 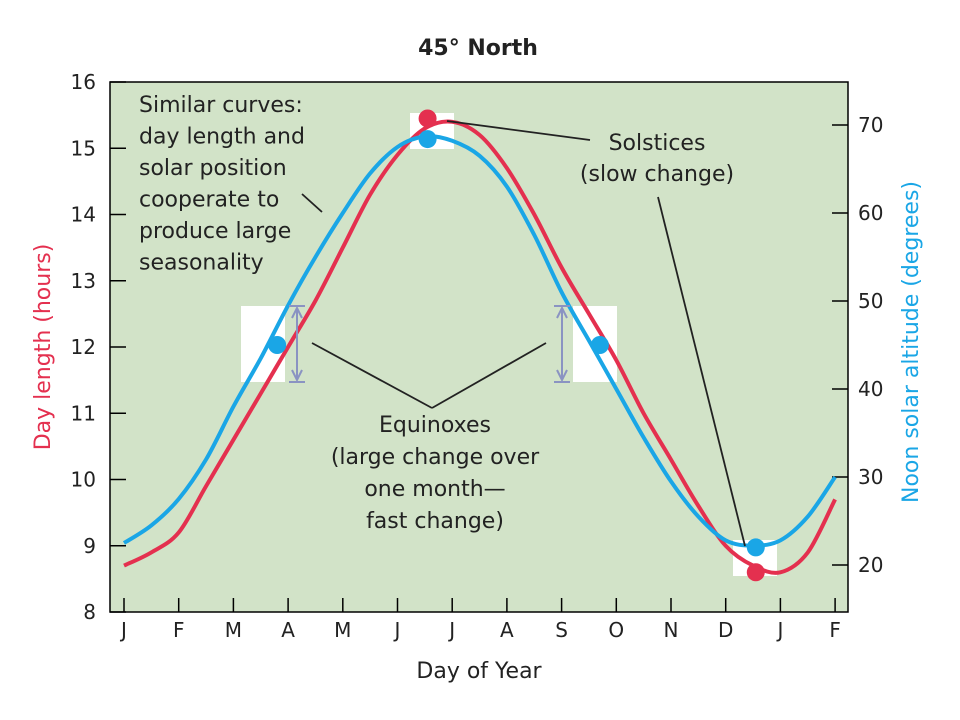 I want to click on y-tick-label-1: 9, so click(x=89, y=546).